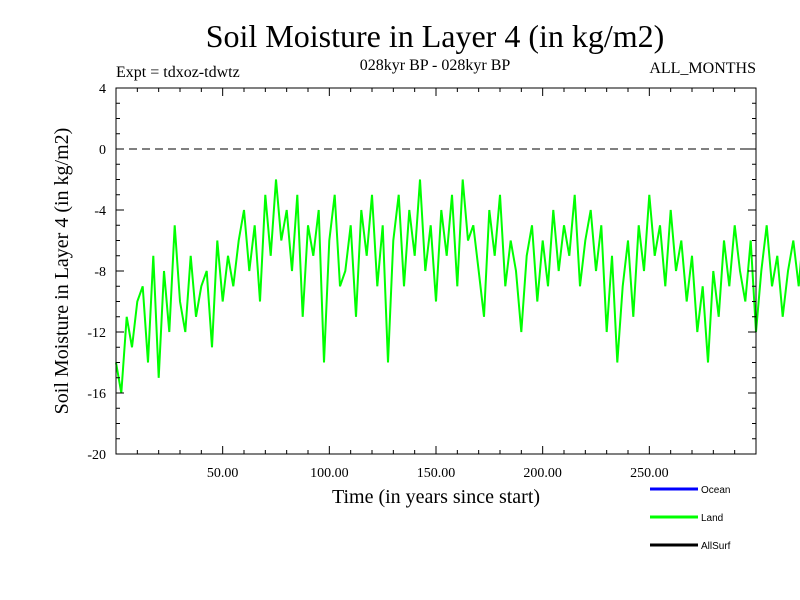 The width and height of the screenshot is (800, 600). I want to click on y-tick-label: 0, so click(102, 150).